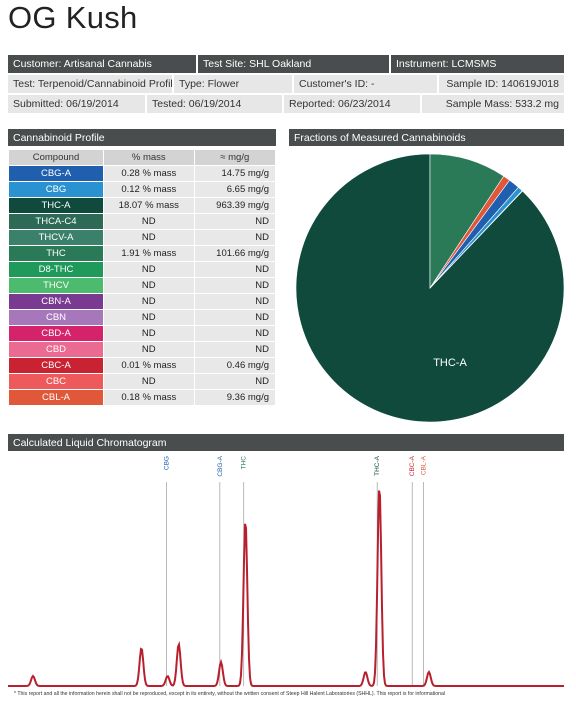 This screenshot has height=704, width=576. I want to click on mass-cell: 0.12 % mass, so click(149, 189).